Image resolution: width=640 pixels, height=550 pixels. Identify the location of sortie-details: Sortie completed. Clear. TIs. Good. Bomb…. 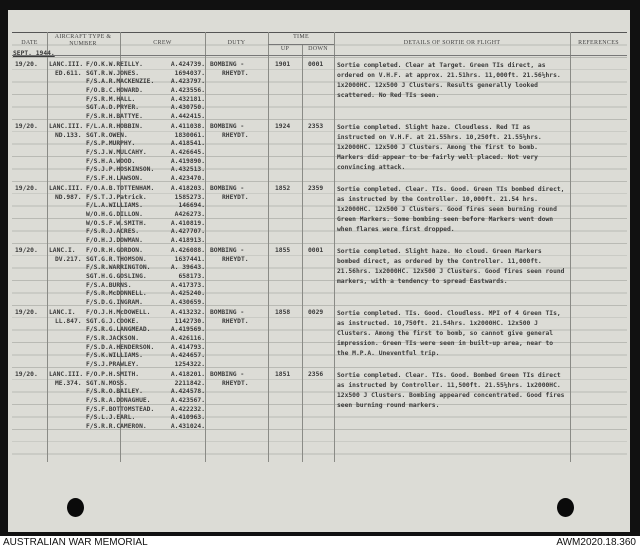
(451, 390).